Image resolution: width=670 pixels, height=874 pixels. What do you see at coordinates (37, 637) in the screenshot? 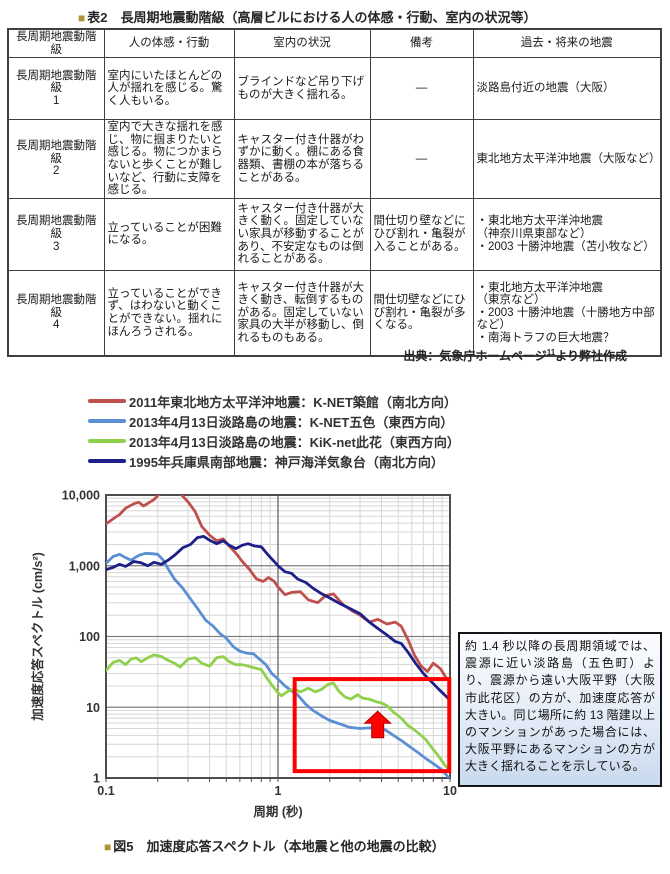
I see `svg-text: 加速度応答スペクトル (cm/s²)` at bounding box center [37, 637].